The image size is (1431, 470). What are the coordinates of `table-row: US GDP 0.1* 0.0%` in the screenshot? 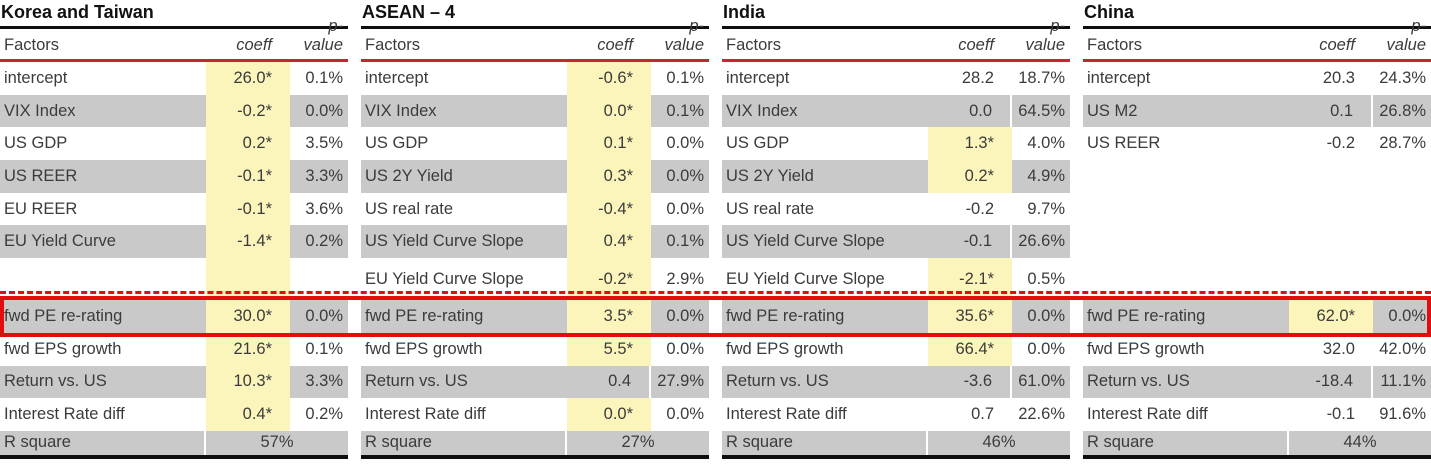 It's located at (535, 144).